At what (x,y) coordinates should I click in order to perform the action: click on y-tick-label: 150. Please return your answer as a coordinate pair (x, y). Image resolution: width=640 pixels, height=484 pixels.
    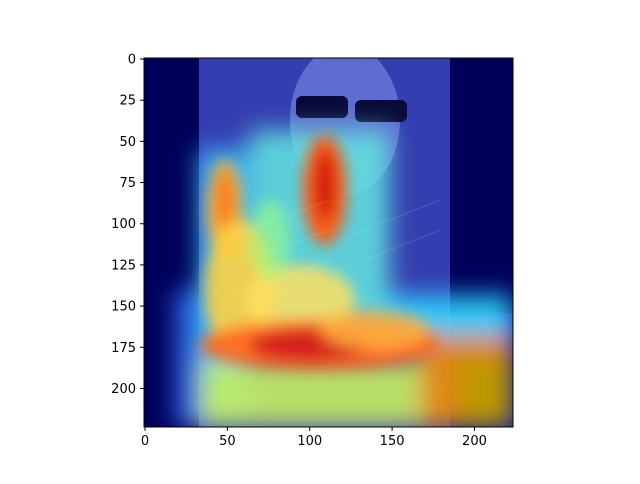
    Looking at the image, I should click on (123, 307).